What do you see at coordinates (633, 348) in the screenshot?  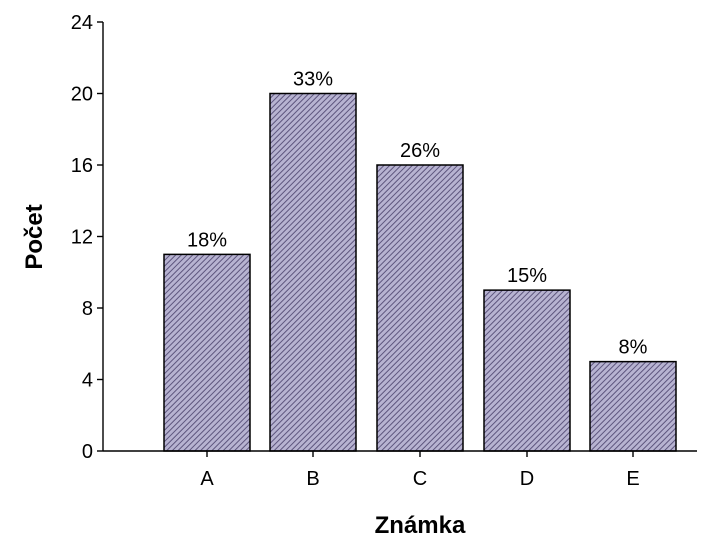 I see `data-label-e: 8%` at bounding box center [633, 348].